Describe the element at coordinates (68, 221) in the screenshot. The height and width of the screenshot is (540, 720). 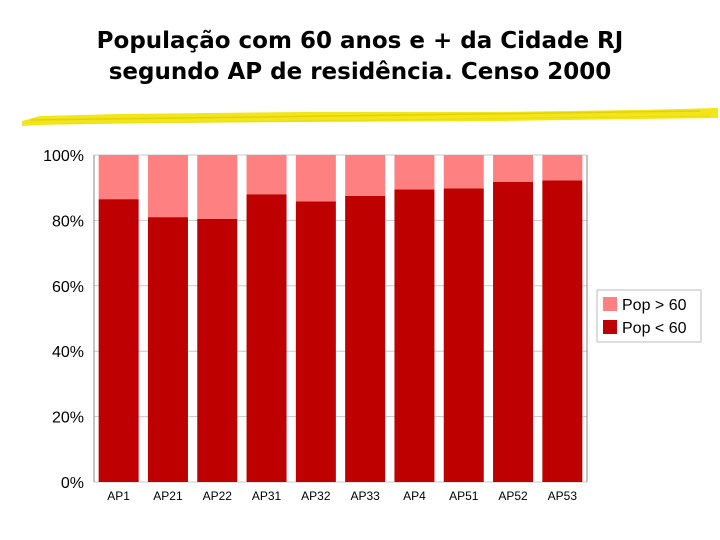
I see `y-tick-label: 80%` at that location.